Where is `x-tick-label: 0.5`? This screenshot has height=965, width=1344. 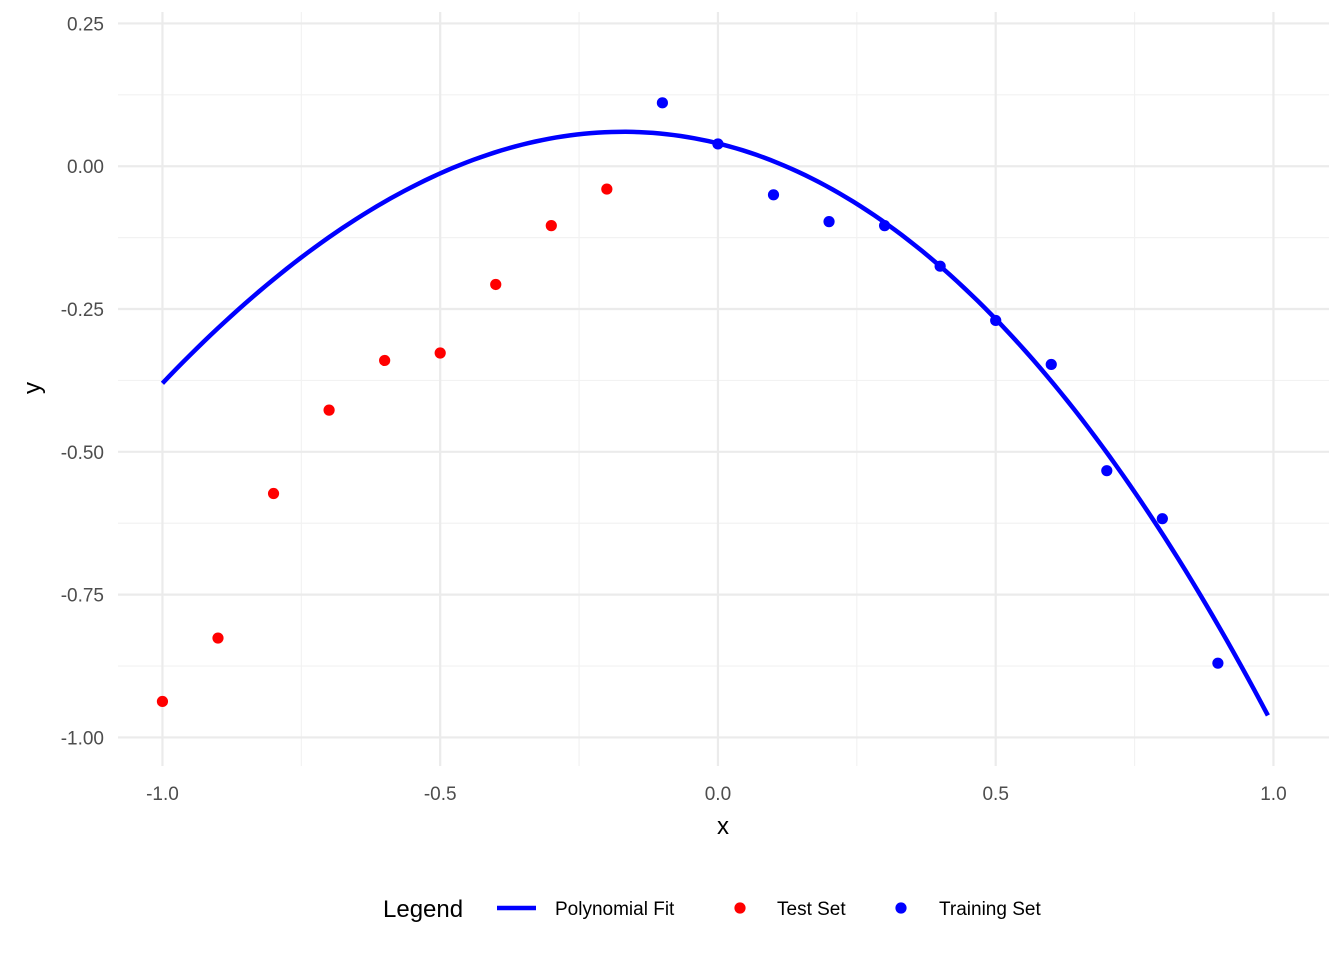
x-tick-label: 0.5 is located at coordinates (995, 794).